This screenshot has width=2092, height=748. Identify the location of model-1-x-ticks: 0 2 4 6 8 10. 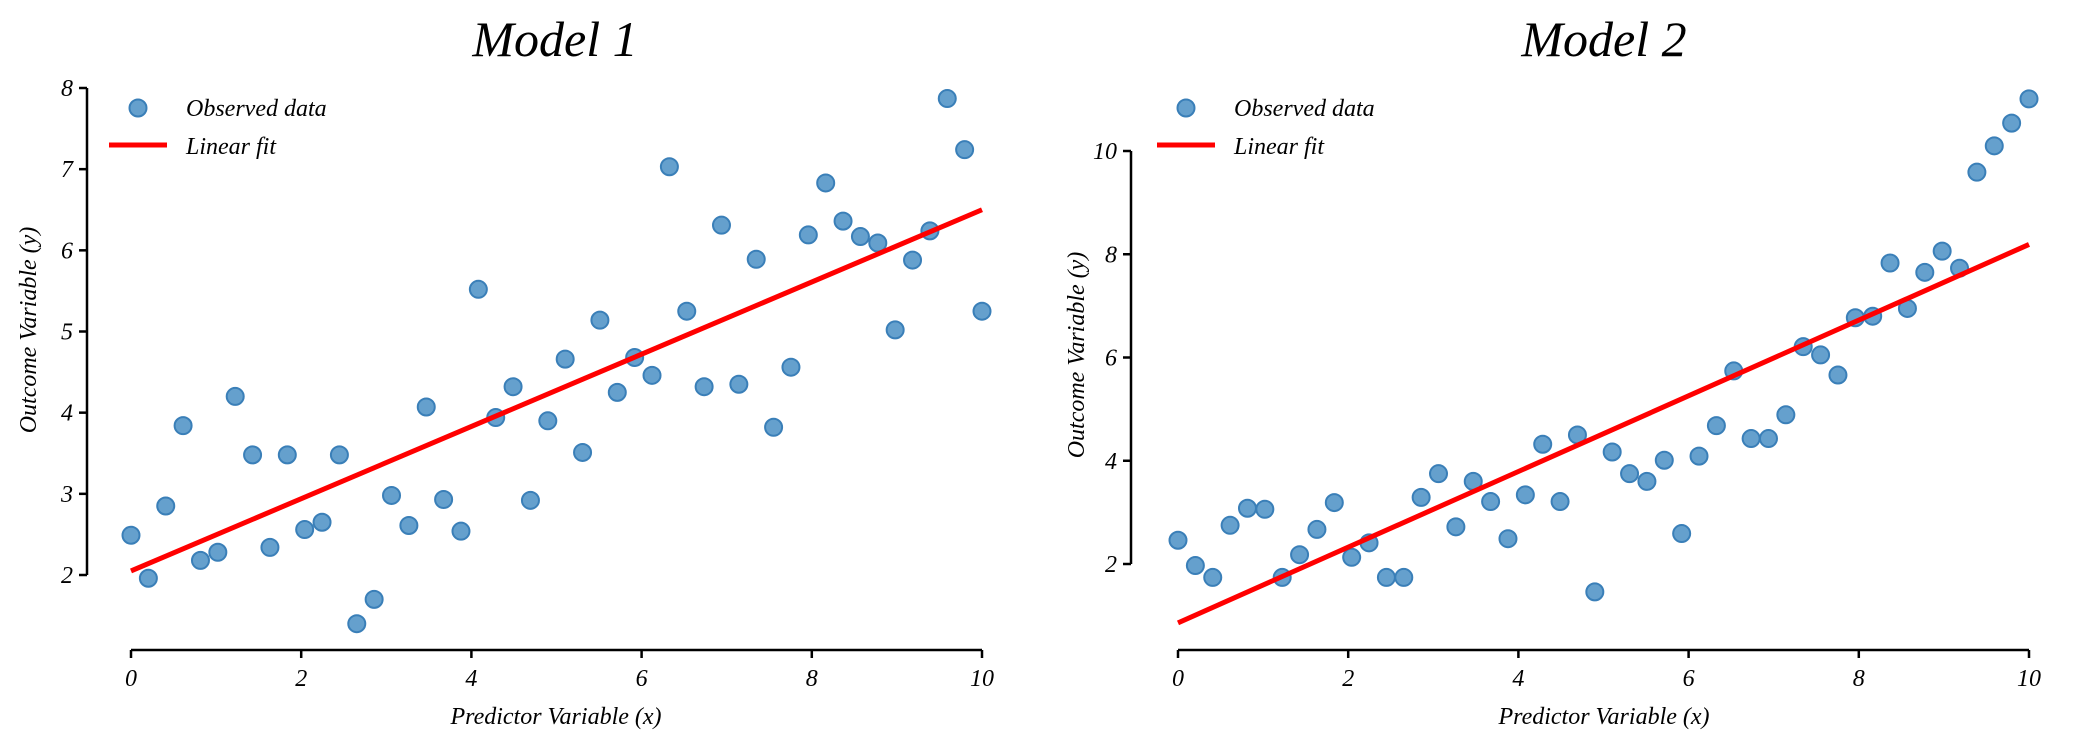
(559, 671).